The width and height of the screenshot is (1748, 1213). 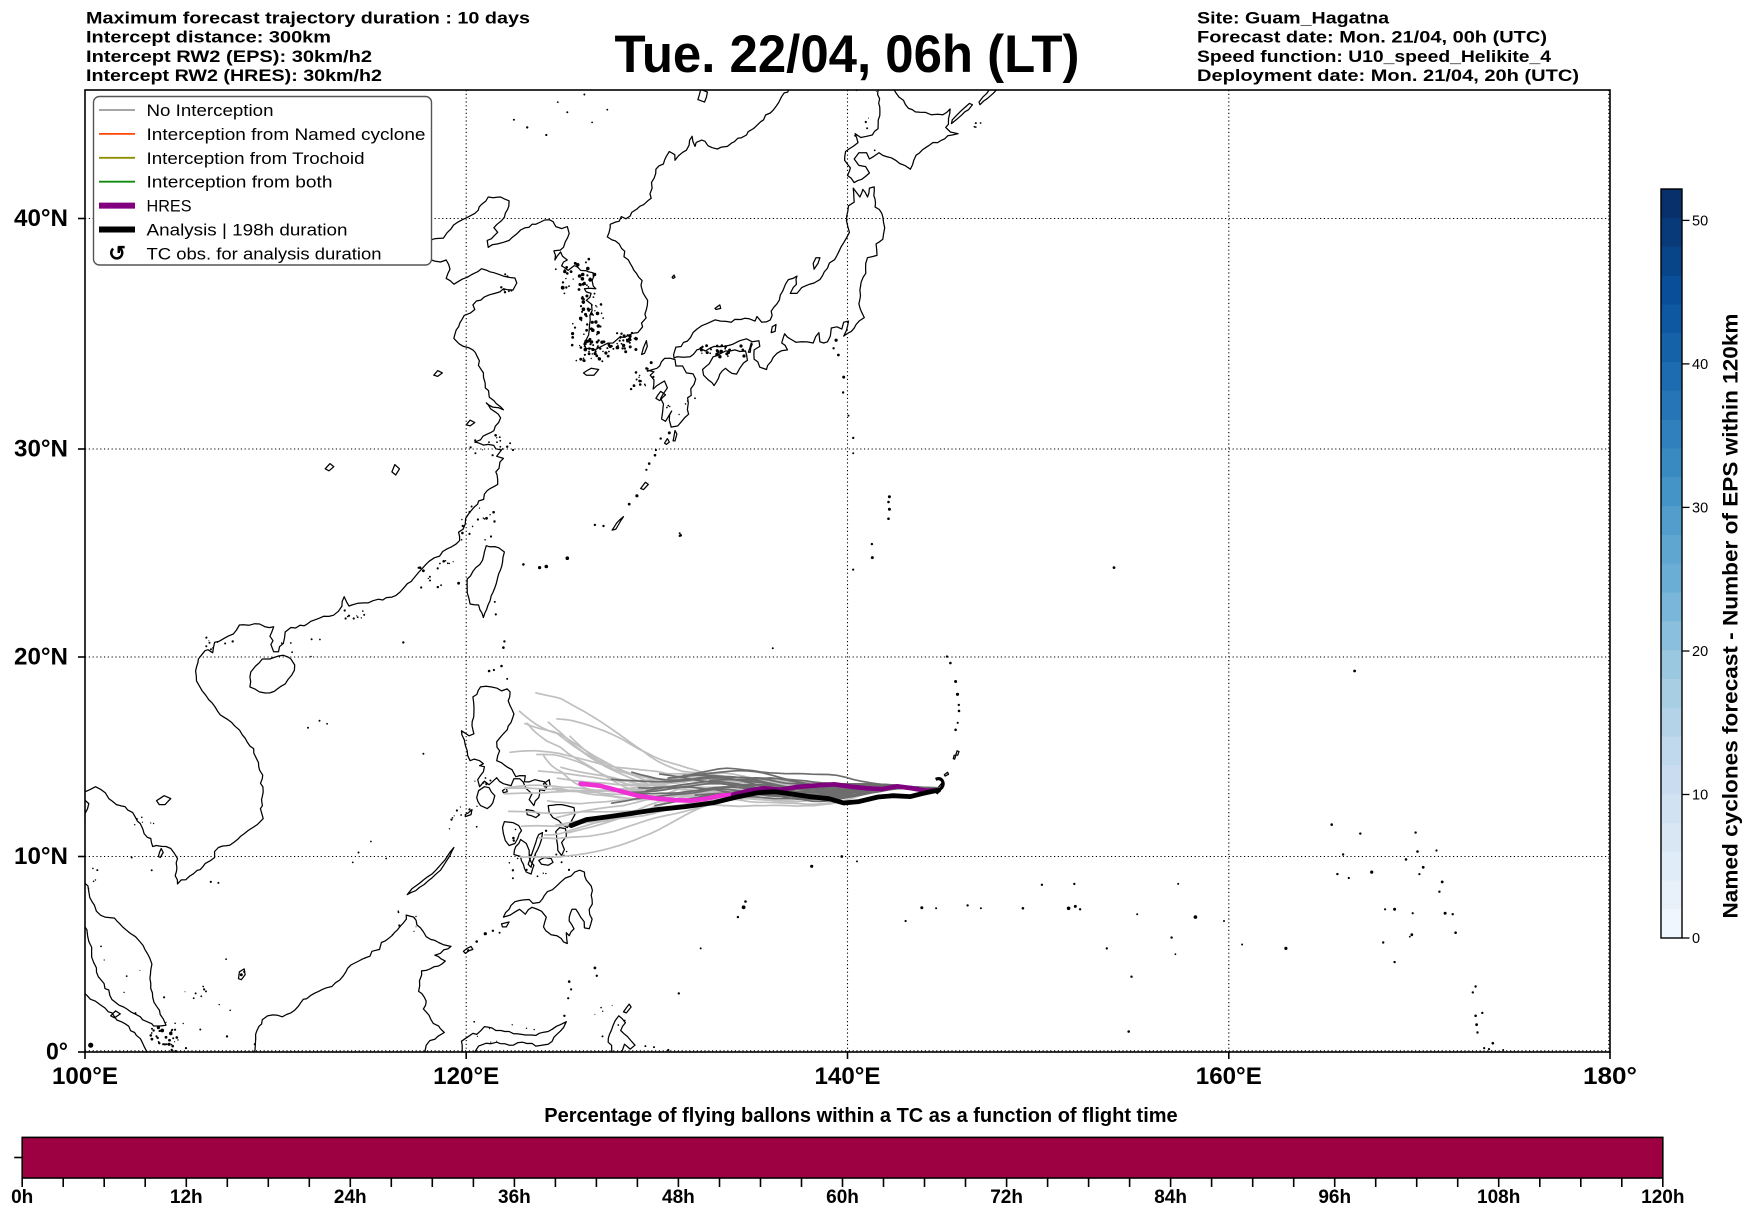 I want to click on svg-text: 30°N, so click(x=41, y=448).